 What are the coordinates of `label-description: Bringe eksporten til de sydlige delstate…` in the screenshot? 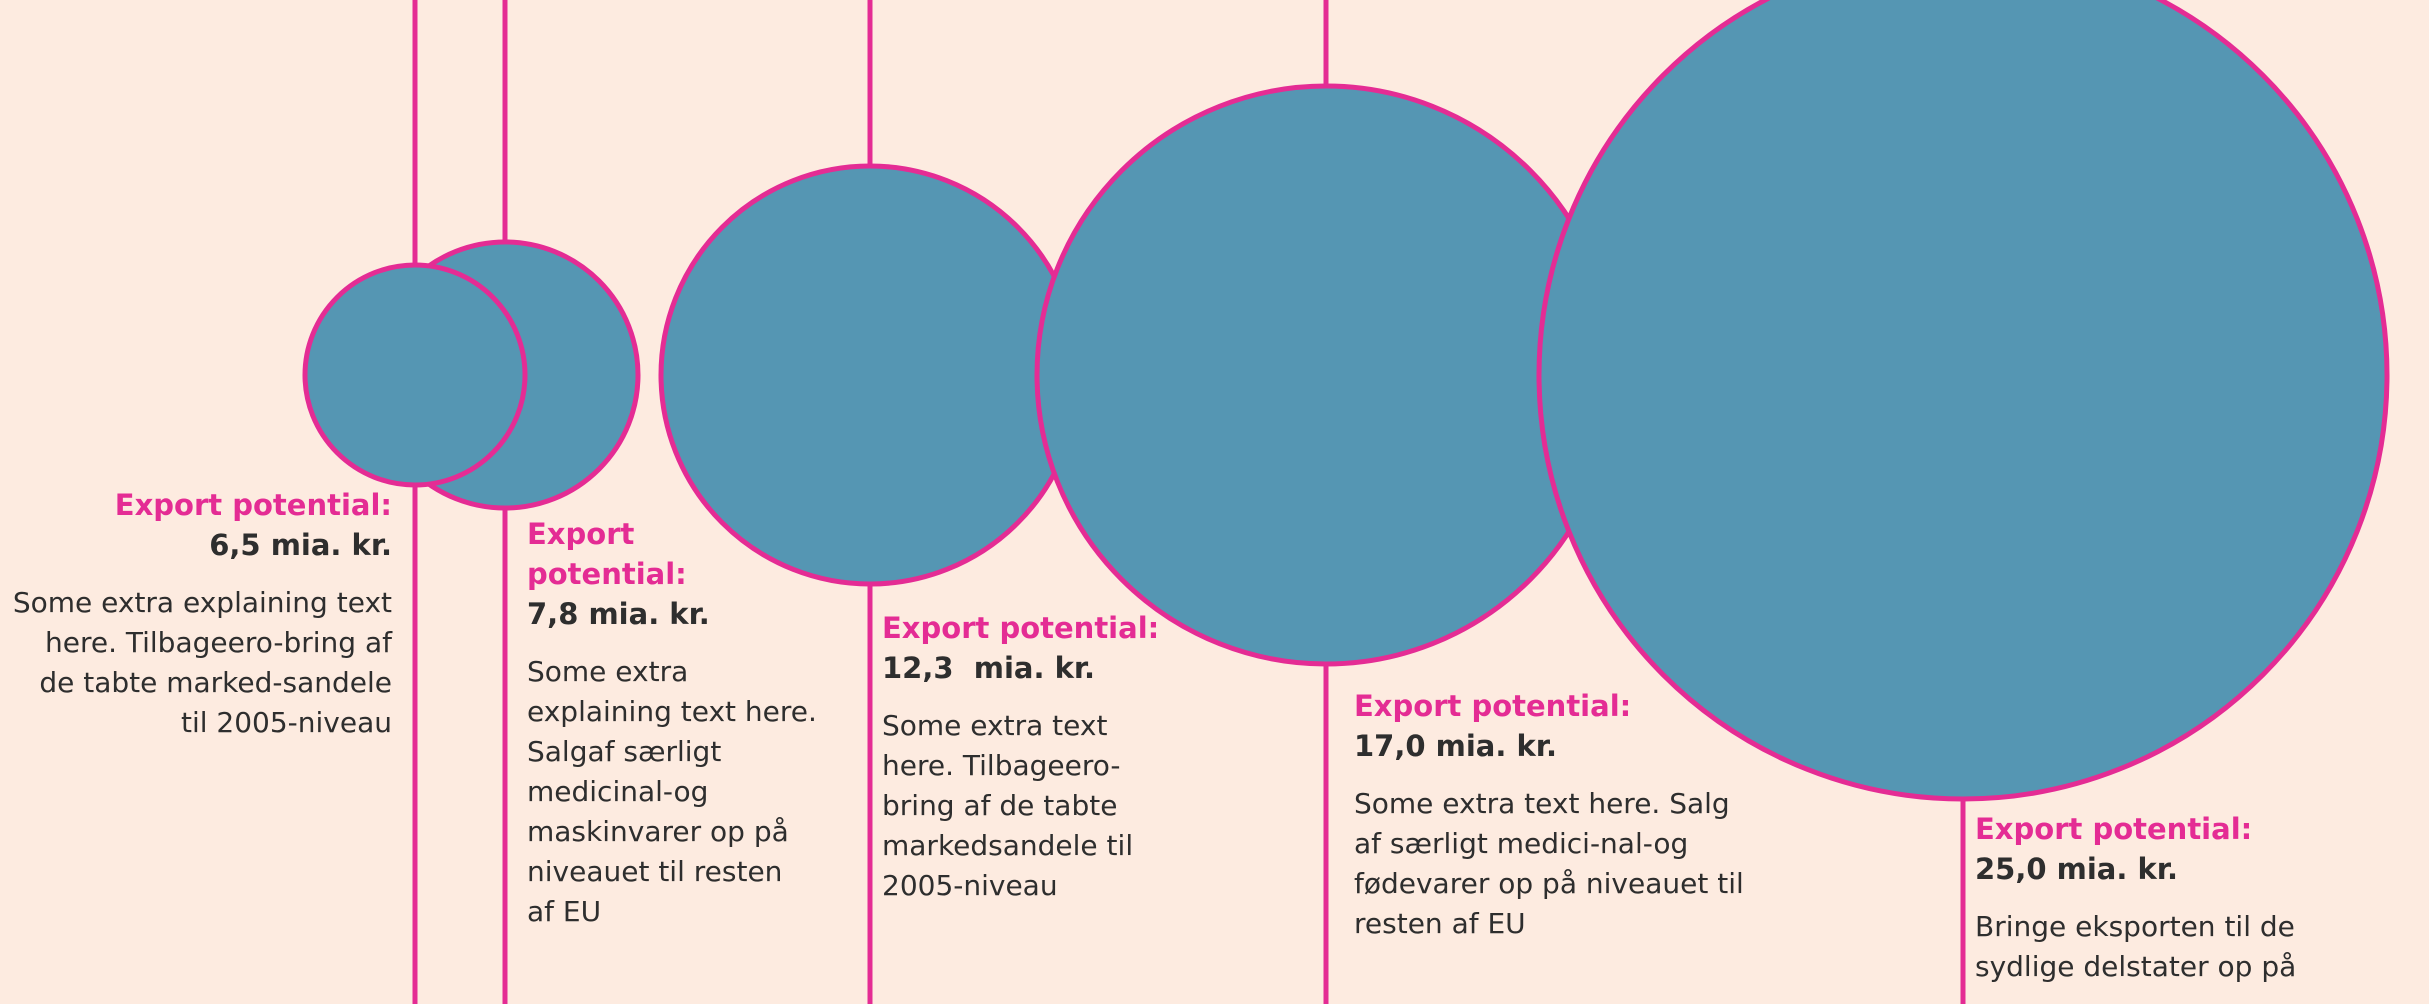 It's located at (2136, 946).